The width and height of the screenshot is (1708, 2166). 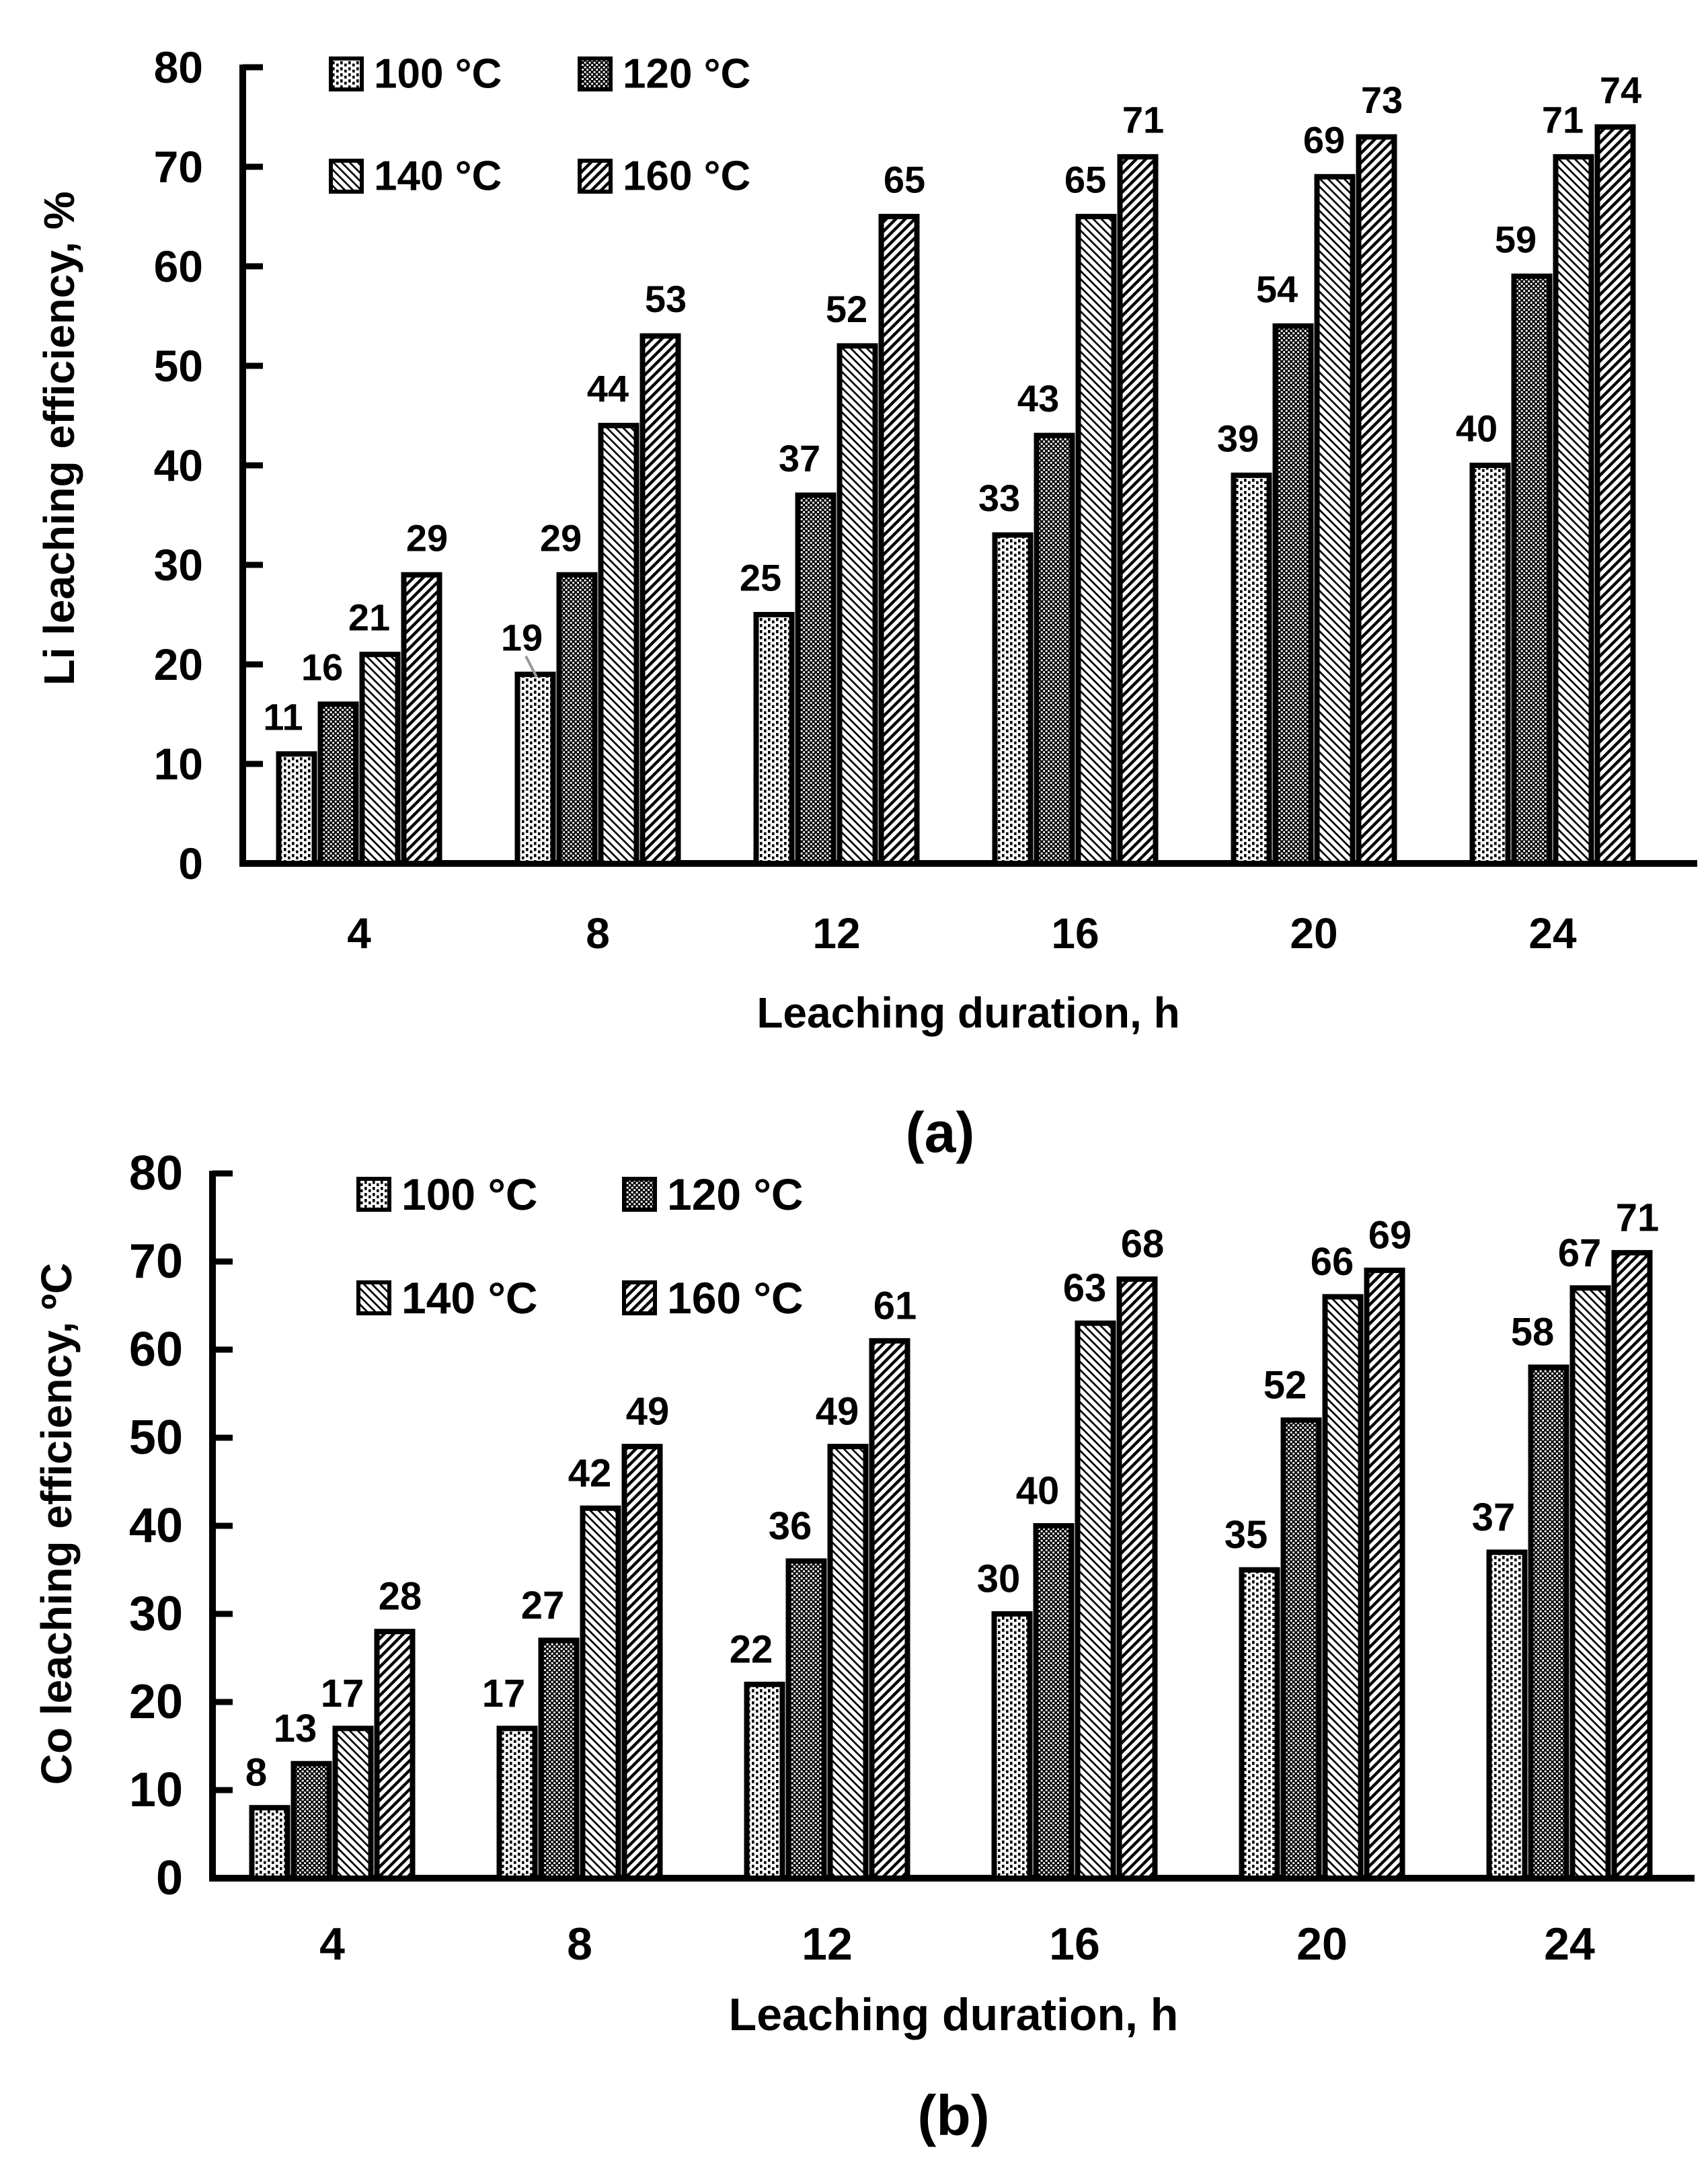 What do you see at coordinates (338, 783) in the screenshot?
I see `bar-a-120C-4h` at bounding box center [338, 783].